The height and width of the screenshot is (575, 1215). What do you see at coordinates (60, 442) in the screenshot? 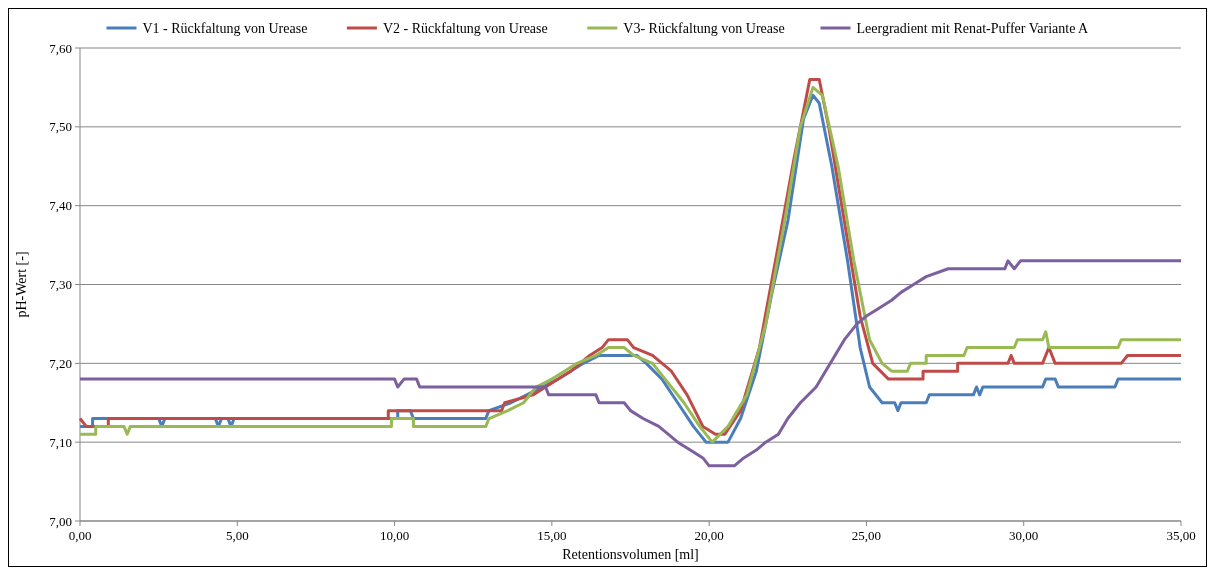
I see `y-tick-label: 7,10` at bounding box center [60, 442].